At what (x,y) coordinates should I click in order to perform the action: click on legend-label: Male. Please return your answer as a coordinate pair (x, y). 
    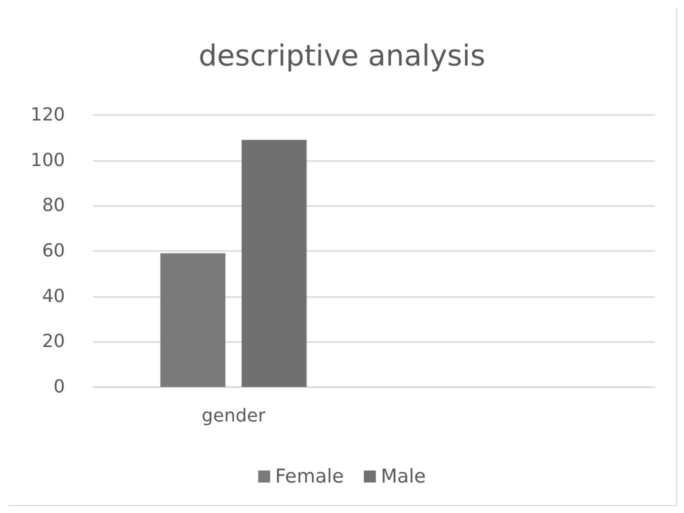
    Looking at the image, I should click on (403, 477).